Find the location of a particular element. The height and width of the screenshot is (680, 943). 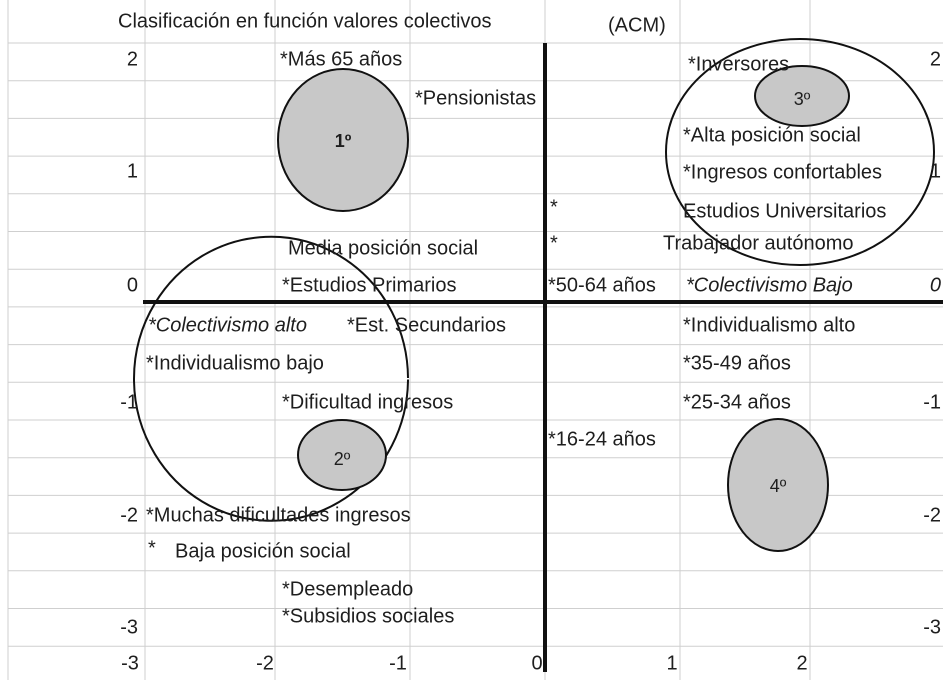

label: *Colectivismo alto is located at coordinates (227, 325).